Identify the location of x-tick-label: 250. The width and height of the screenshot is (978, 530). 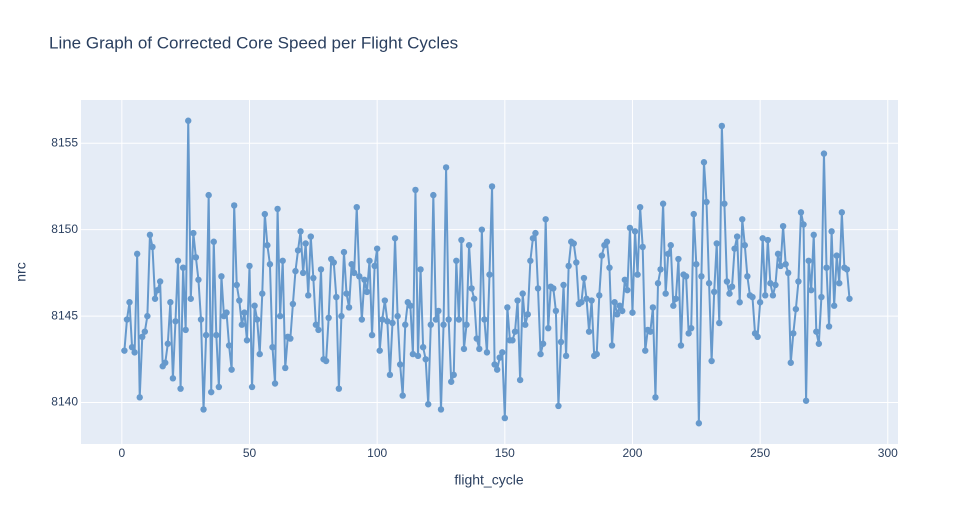
(760, 453).